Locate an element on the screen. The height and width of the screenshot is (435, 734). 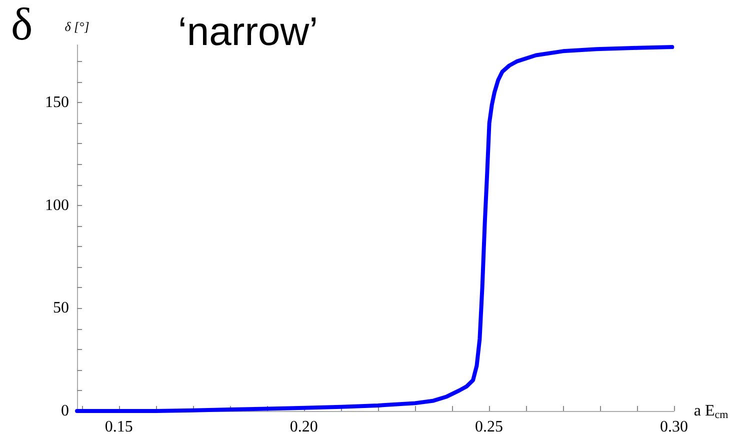
annotation: ‘narrow’ is located at coordinates (248, 32).